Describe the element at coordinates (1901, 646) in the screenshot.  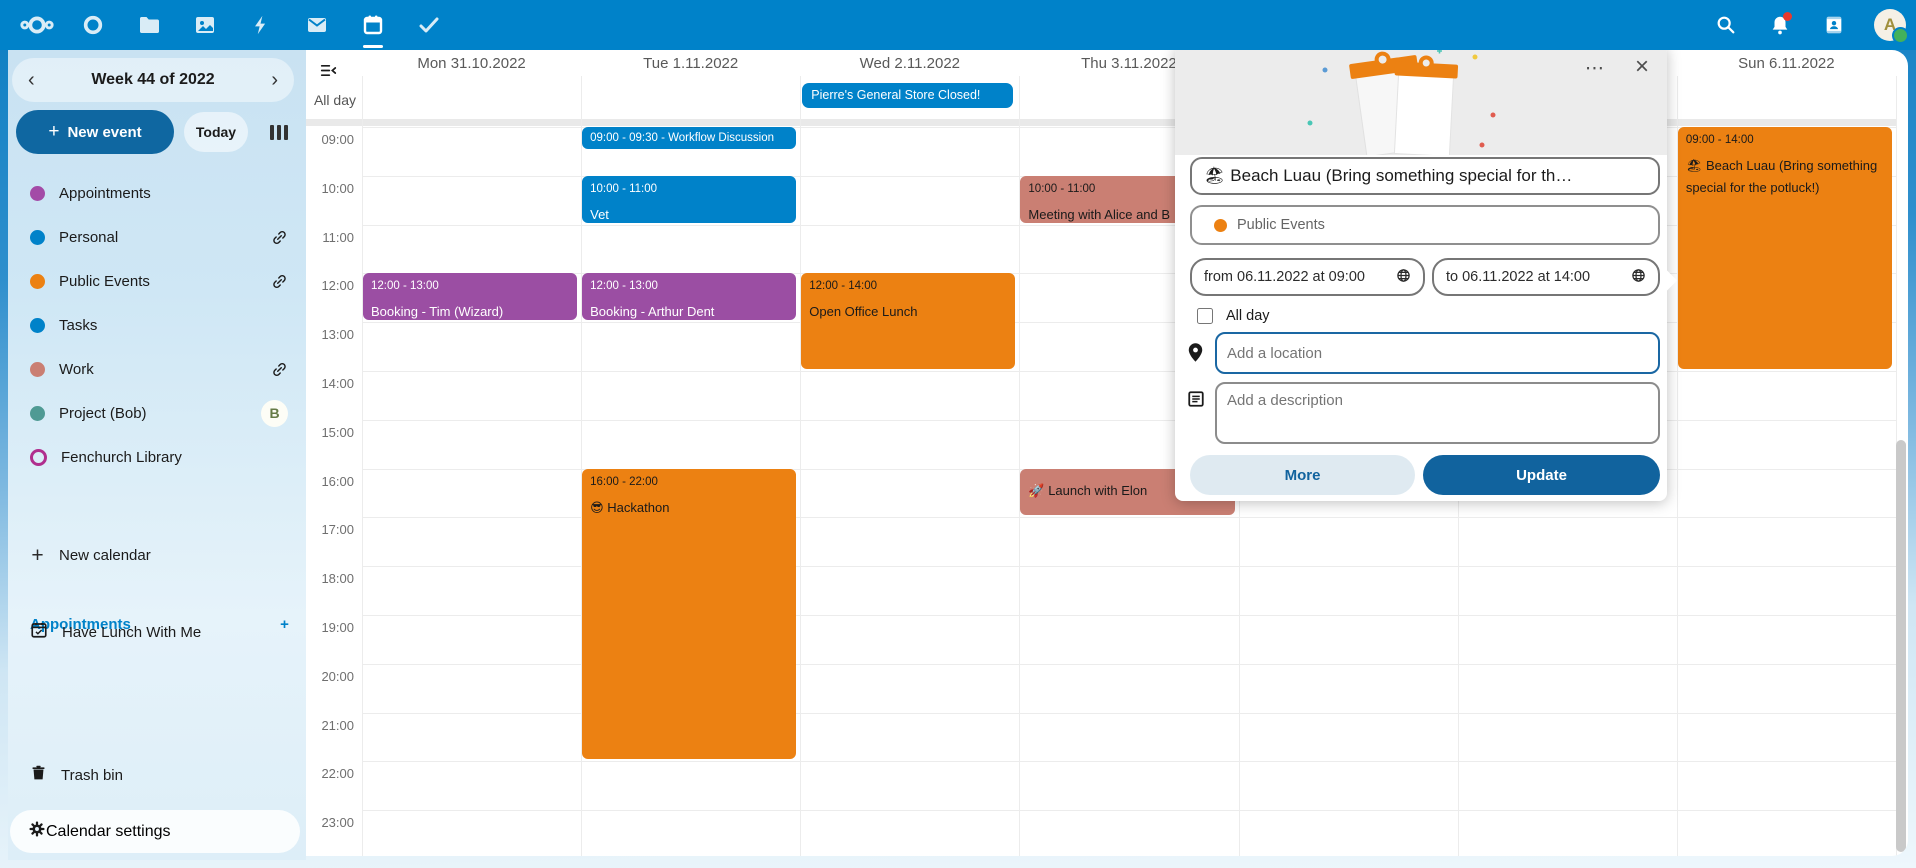
I see `vertical-scrollbar` at that location.